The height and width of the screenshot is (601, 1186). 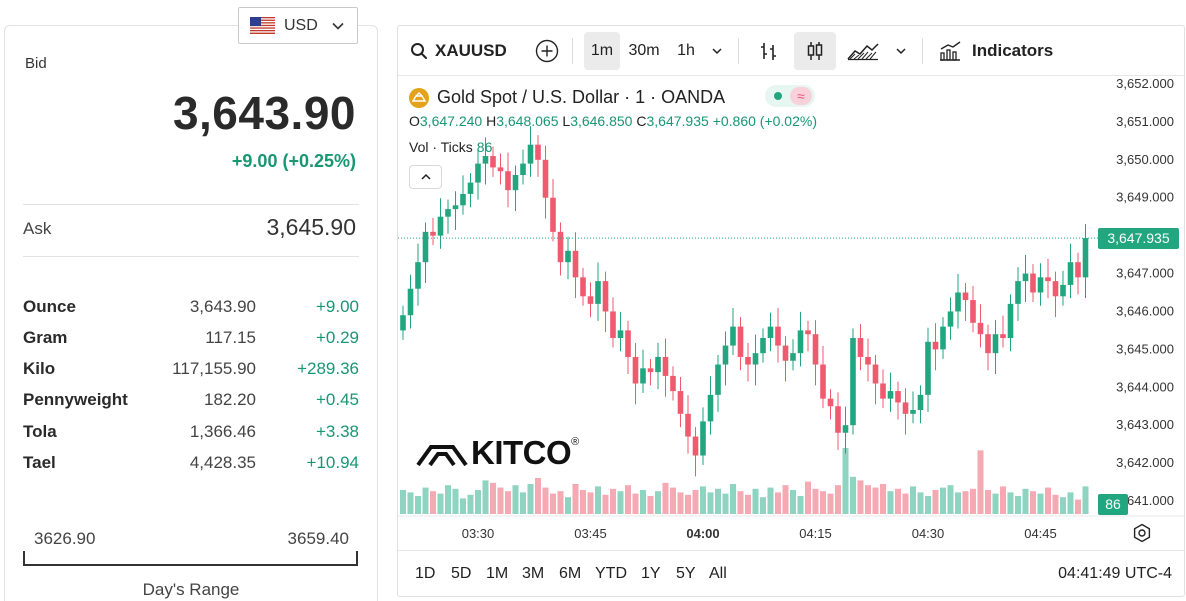 What do you see at coordinates (950, 51) in the screenshot?
I see `indicators-icon` at bounding box center [950, 51].